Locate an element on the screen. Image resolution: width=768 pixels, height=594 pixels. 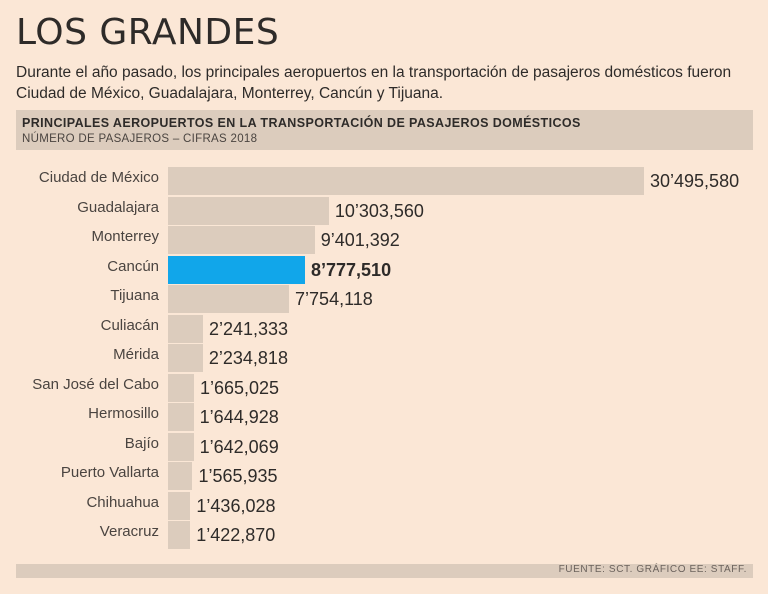
bar-category-label: Guadalajara is located at coordinates (118, 207).